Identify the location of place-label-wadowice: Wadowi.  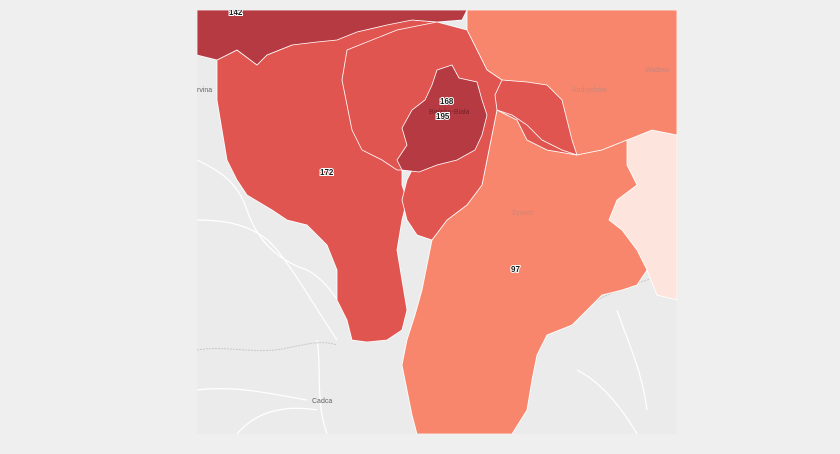
(657, 70).